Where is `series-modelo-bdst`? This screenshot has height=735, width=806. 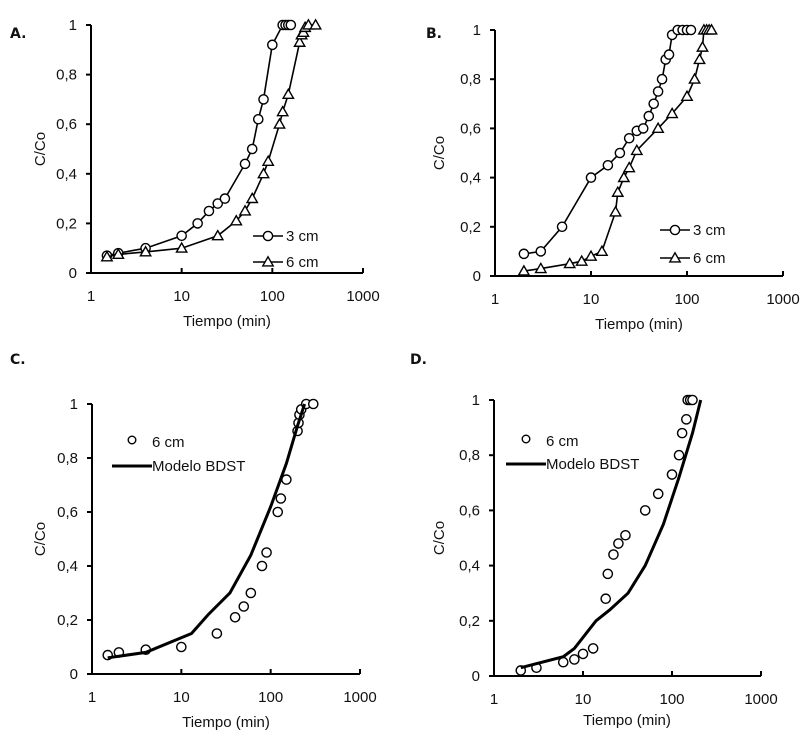 series-modelo-bdst is located at coordinates (207, 531).